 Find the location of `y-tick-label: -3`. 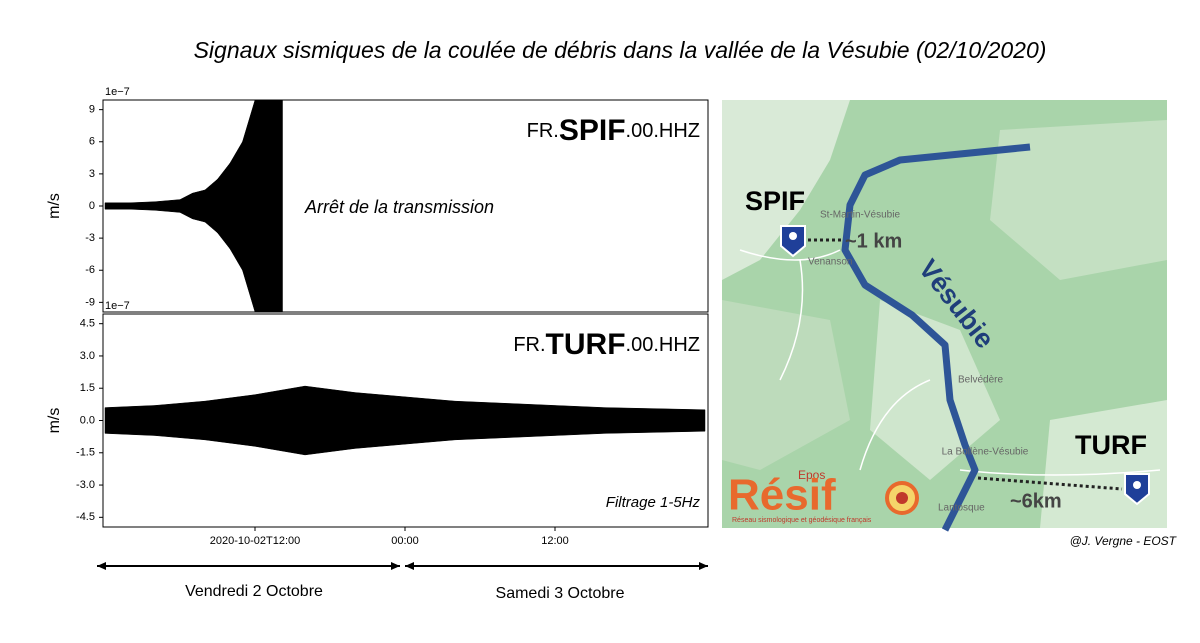

y-tick-label: -3 is located at coordinates (90, 238).